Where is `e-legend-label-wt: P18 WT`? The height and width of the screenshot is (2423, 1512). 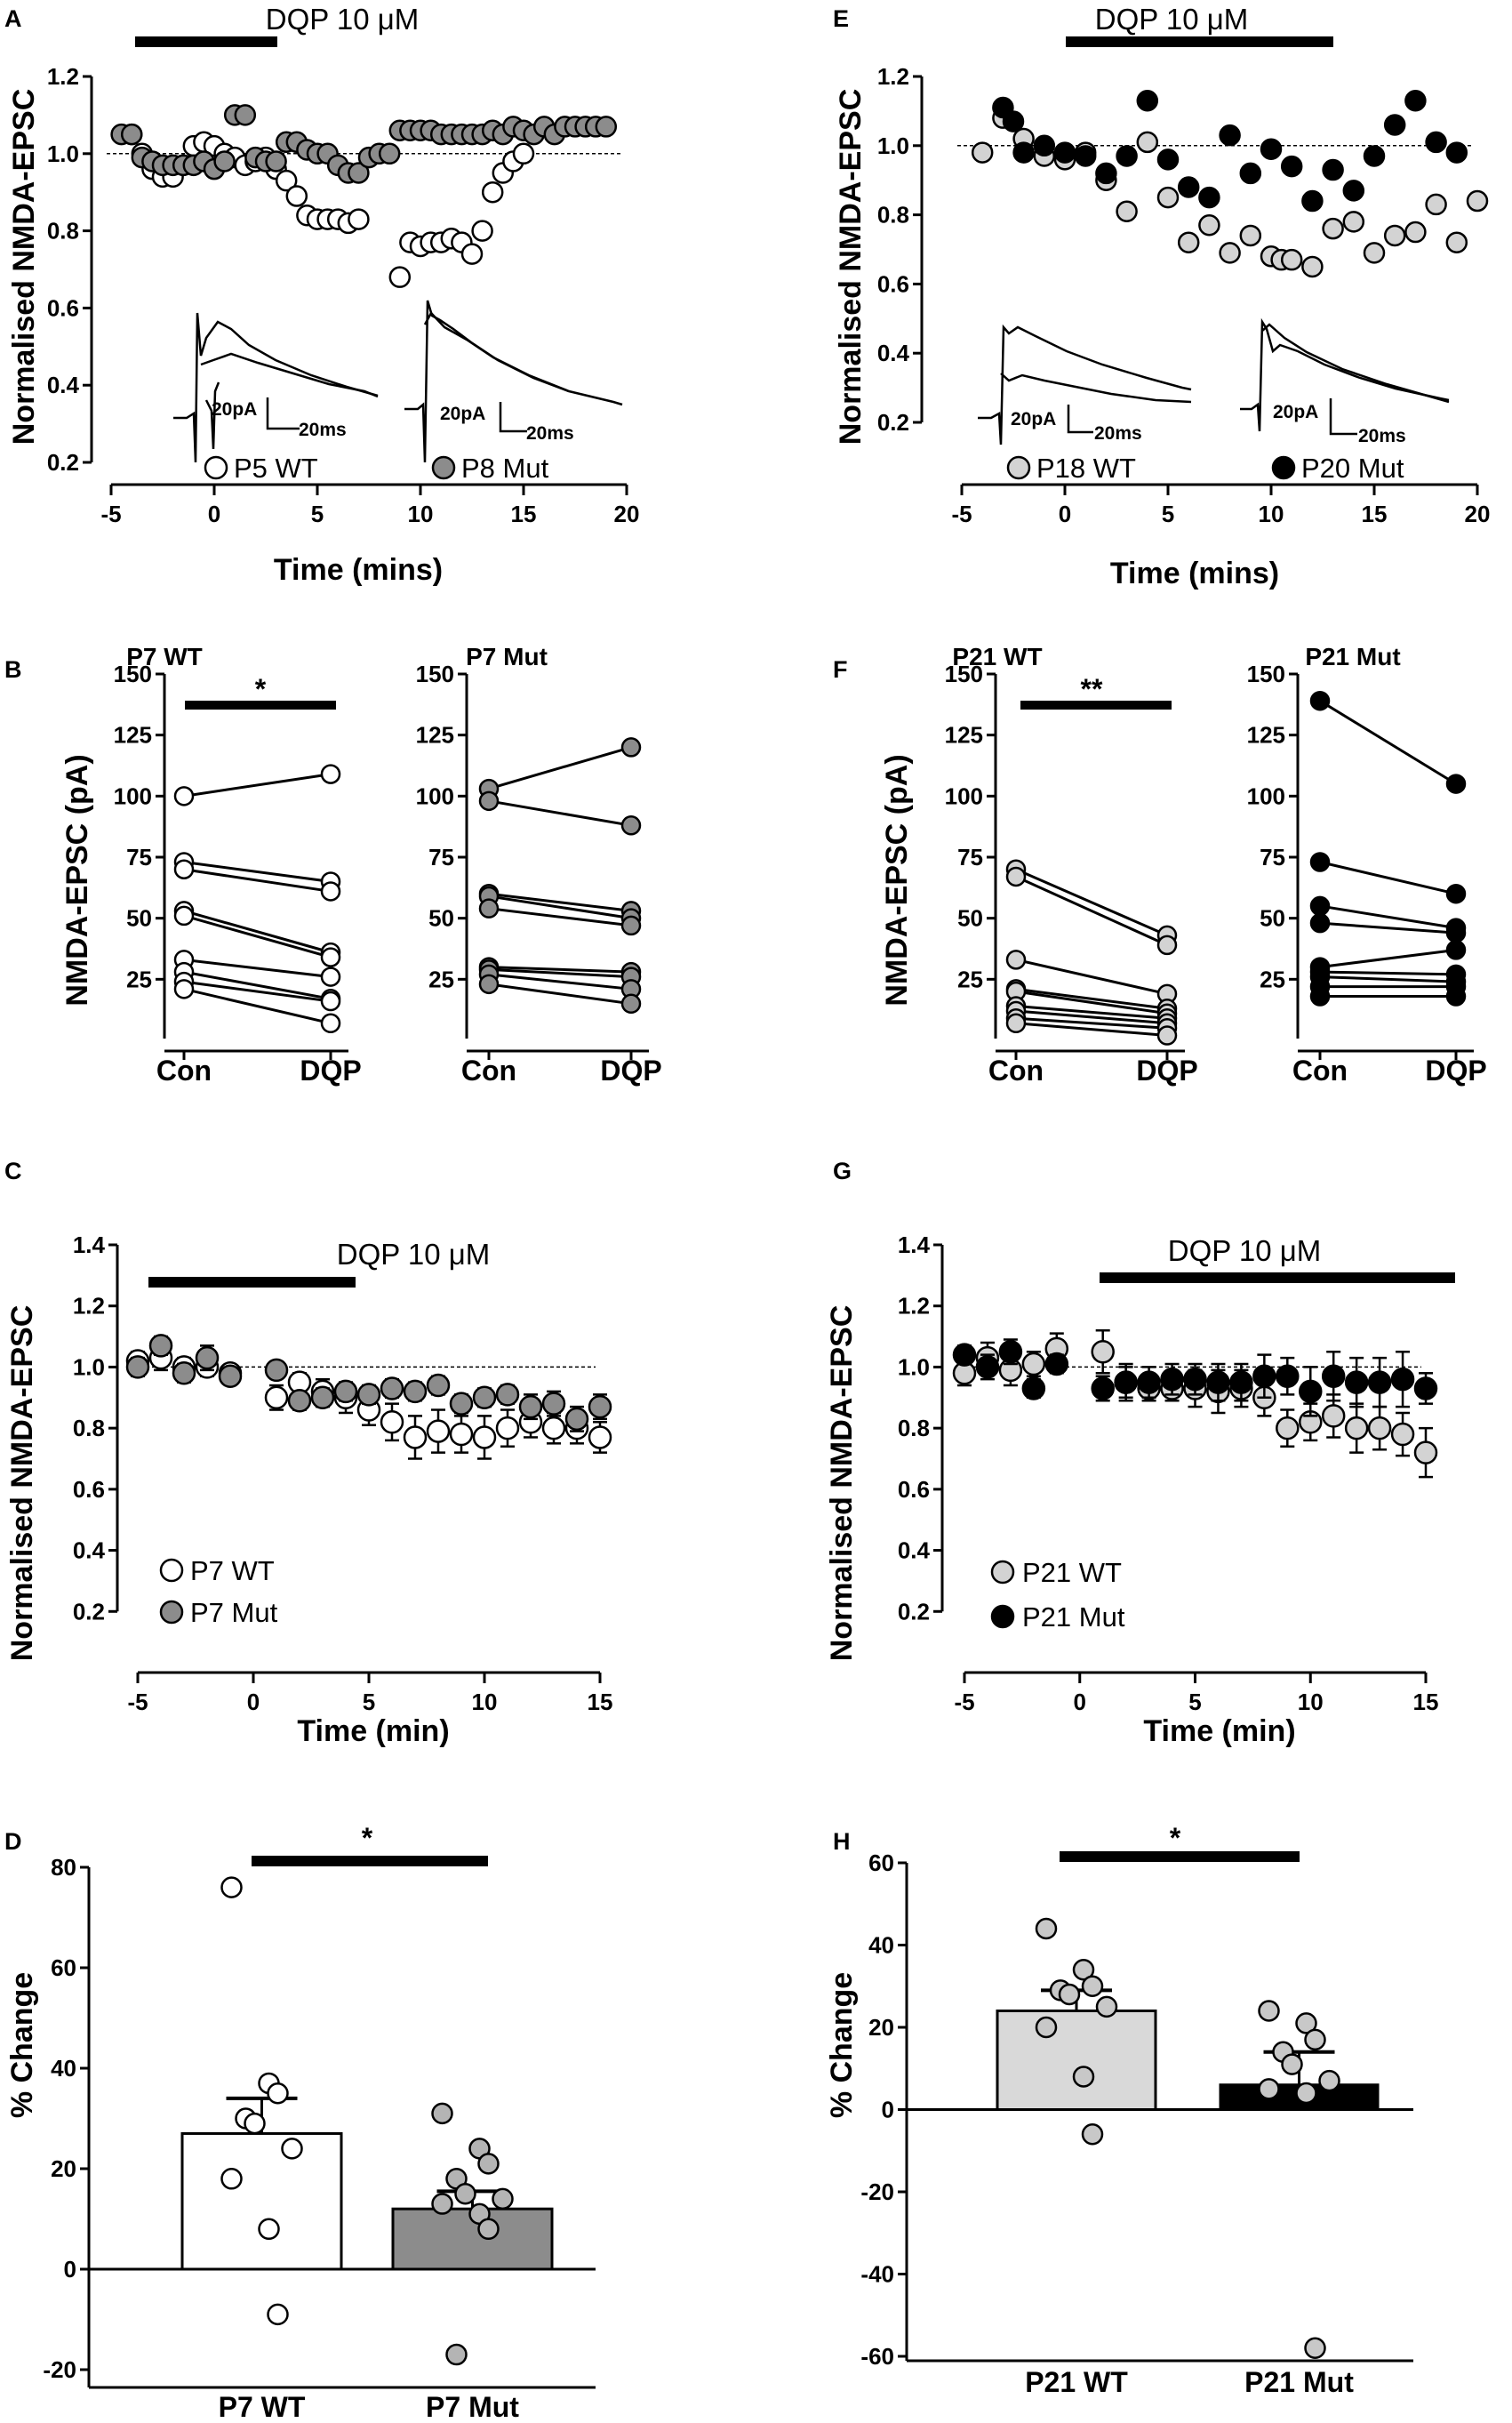 e-legend-label-wt: P18 WT is located at coordinates (1086, 468).